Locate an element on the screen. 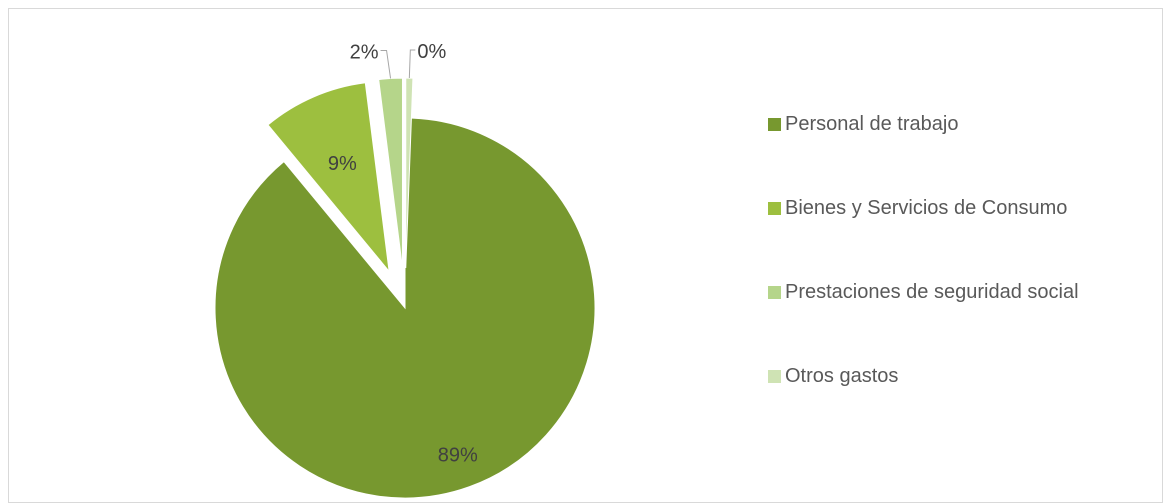 This screenshot has height=503, width=1171. legend-item-bienes-y-servicios: Bienes y Servicios de Consumo is located at coordinates (917, 208).